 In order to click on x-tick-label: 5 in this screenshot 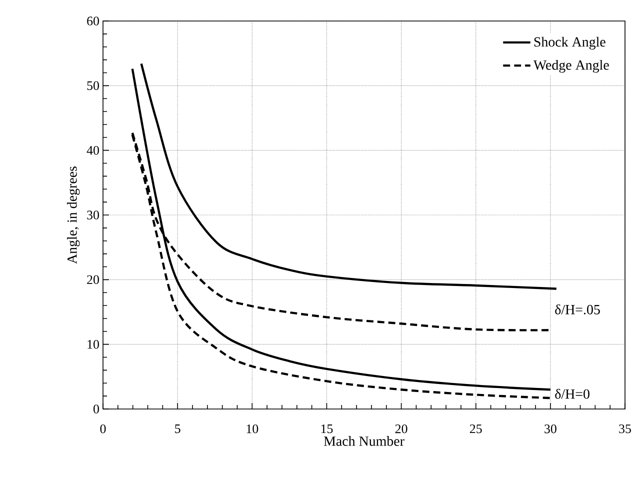, I will do `click(177, 429)`.